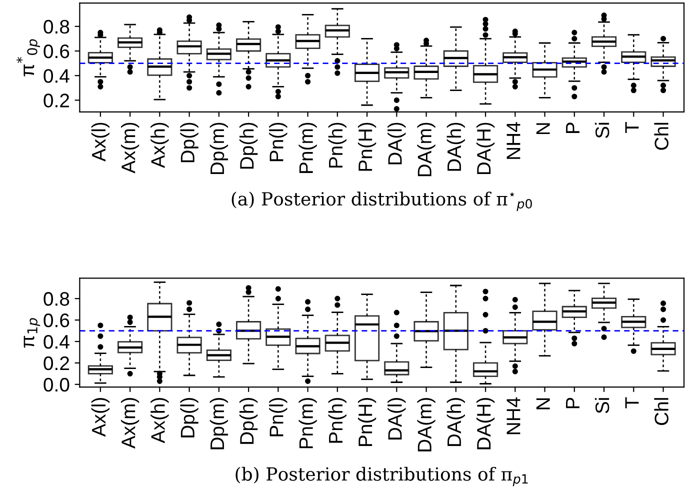 The width and height of the screenshot is (693, 504). Describe the element at coordinates (382, 476) in the screenshot. I see `x-axis-title: (b) Posterior distributions of π$_{p1}$` at that location.